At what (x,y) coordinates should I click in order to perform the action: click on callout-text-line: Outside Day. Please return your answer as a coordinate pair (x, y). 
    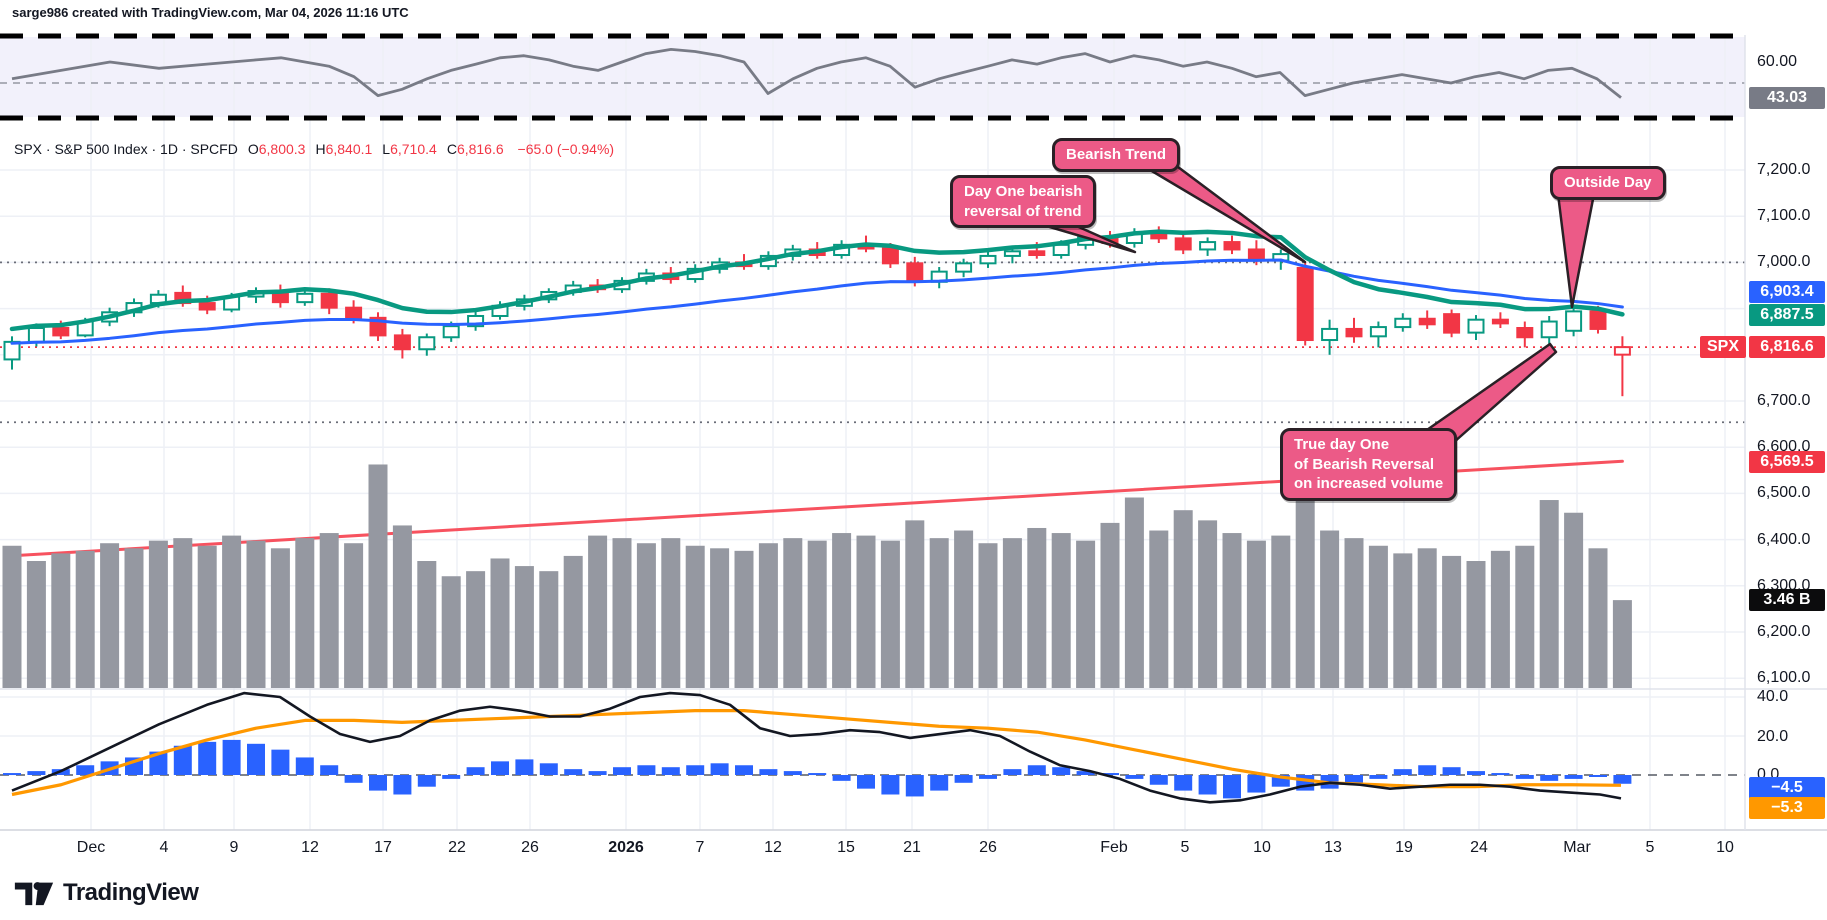
    Looking at the image, I should click on (1608, 182).